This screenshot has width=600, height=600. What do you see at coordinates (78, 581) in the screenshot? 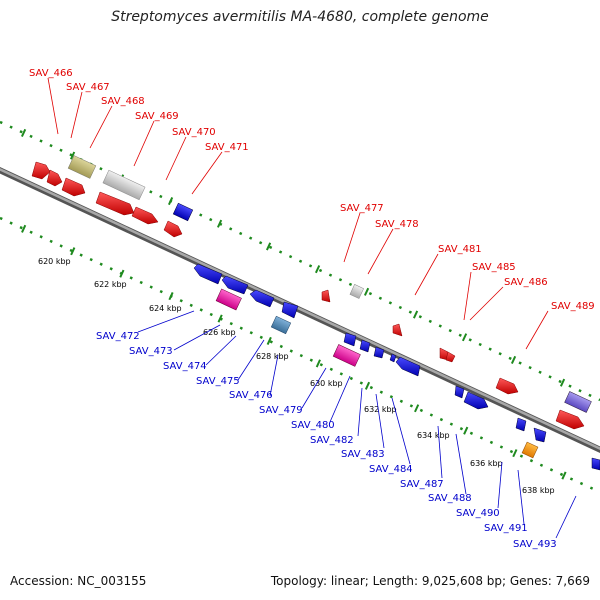
I see `accession-text: Accession: NC_003155` at bounding box center [78, 581].